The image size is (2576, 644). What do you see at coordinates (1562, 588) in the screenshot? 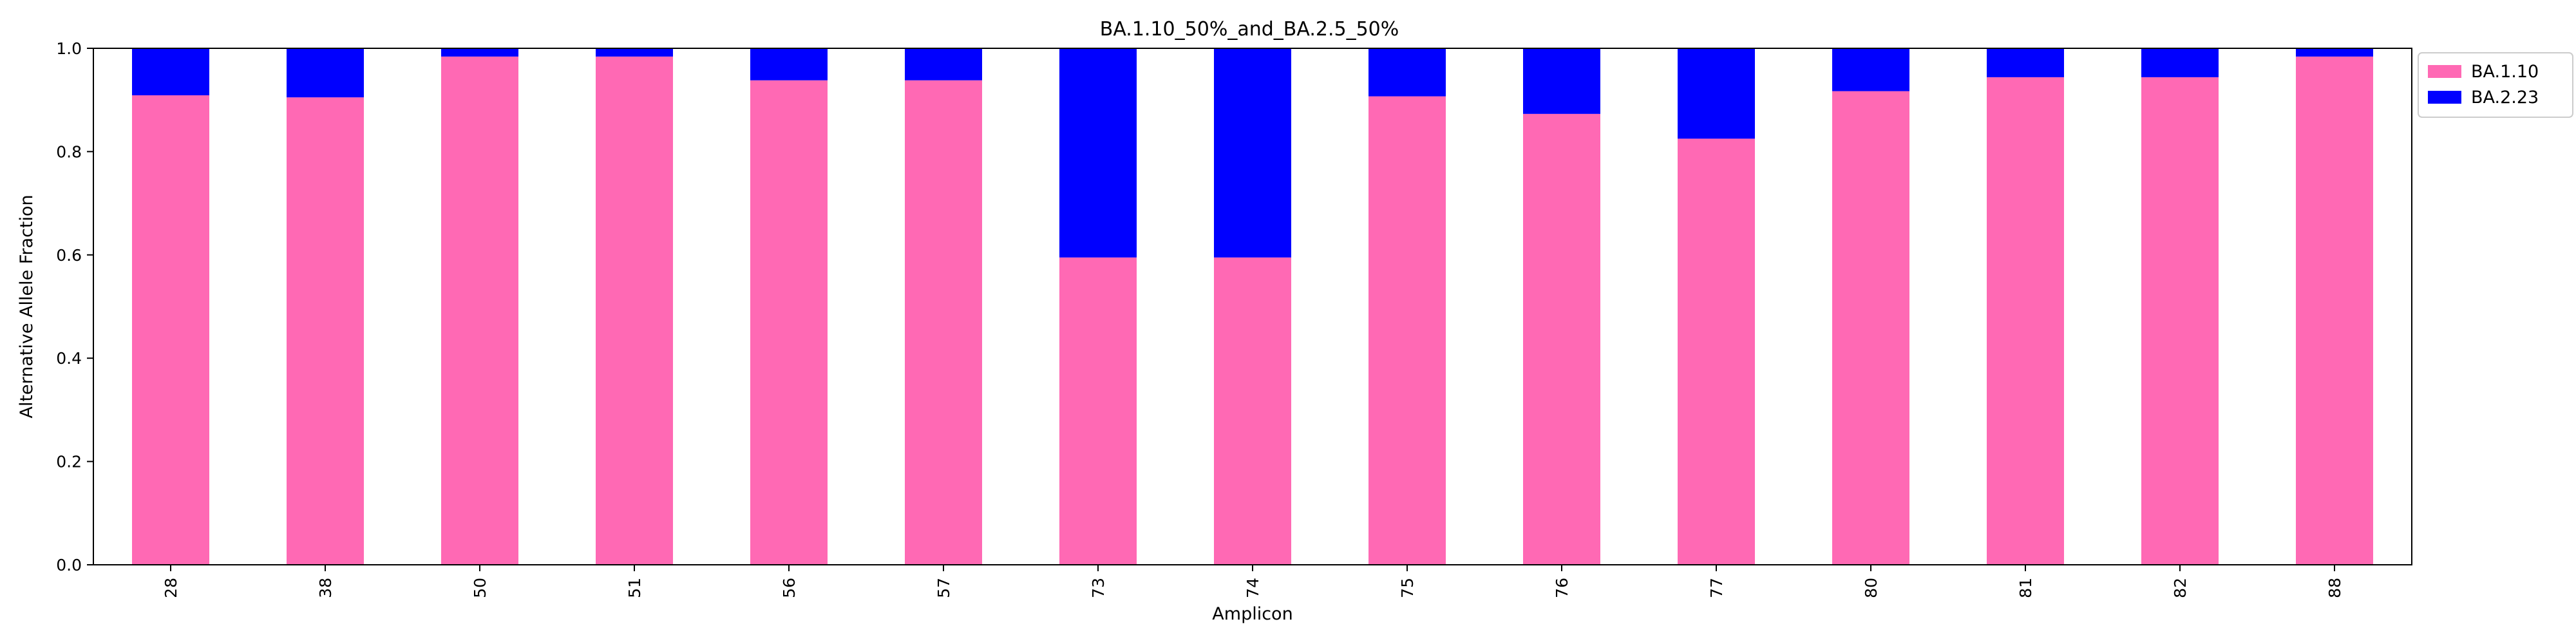
I see `x-tick-label-76: 76` at bounding box center [1562, 588].